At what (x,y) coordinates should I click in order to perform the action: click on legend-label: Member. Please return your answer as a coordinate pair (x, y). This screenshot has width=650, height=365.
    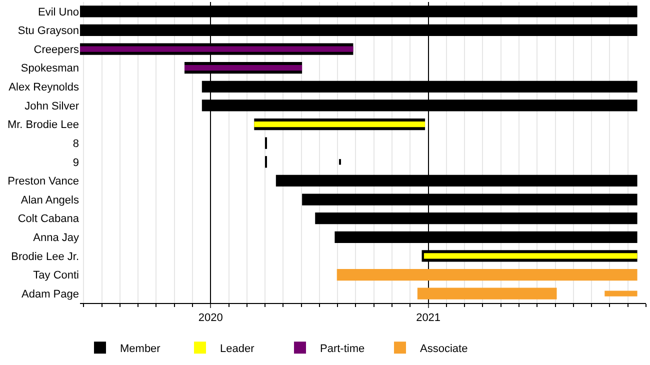
    Looking at the image, I should click on (140, 348).